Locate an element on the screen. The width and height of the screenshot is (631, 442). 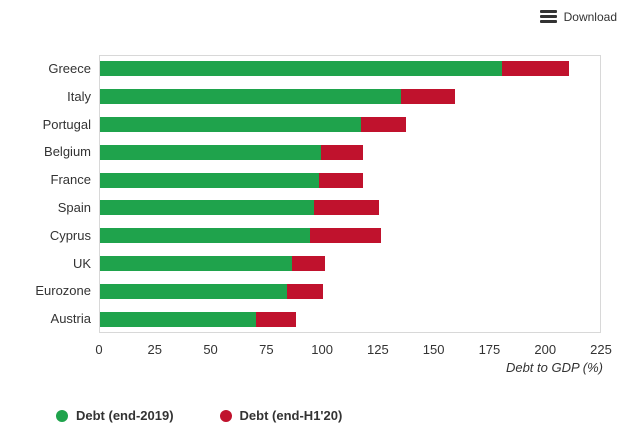
legend-item-end-h1-20: Debt (end-H1'20) is located at coordinates (281, 415).